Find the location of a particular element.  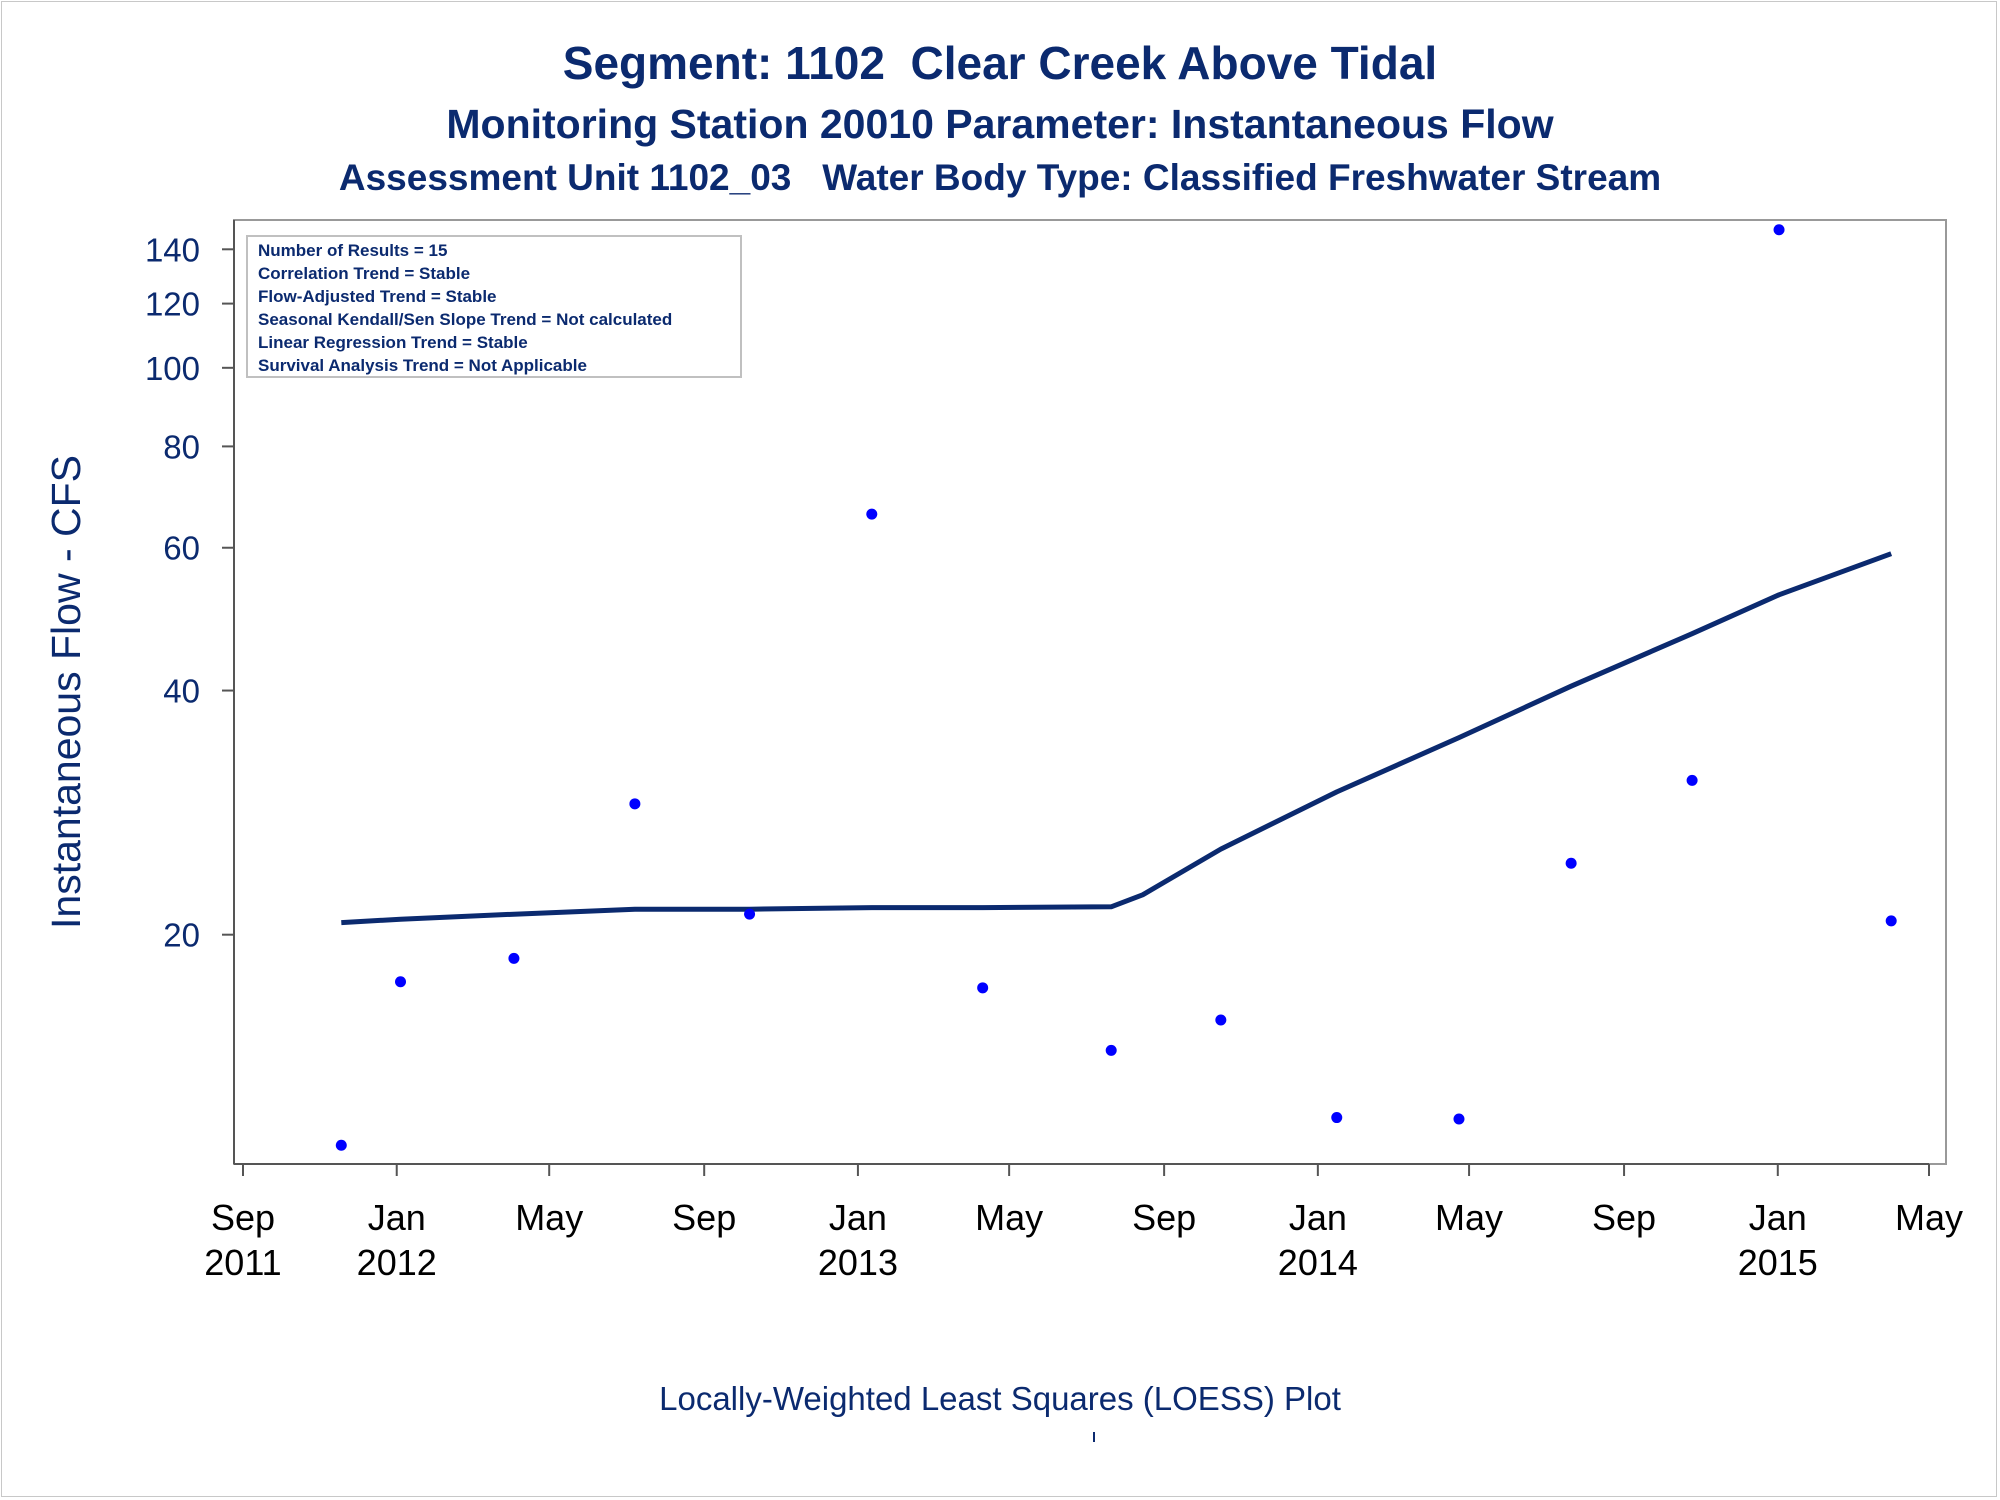

x-tick-year-label: 2013 is located at coordinates (858, 1262).